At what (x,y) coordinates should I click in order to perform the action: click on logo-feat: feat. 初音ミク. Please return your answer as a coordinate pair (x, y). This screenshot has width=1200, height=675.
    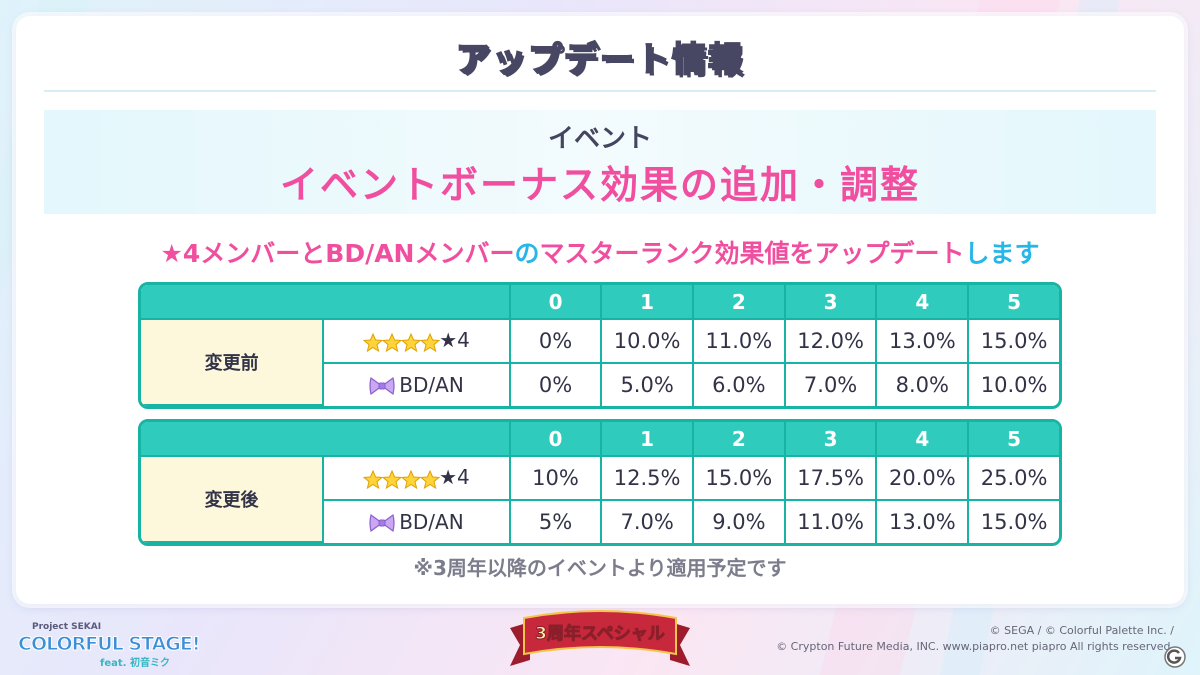
    Looking at the image, I should click on (135, 663).